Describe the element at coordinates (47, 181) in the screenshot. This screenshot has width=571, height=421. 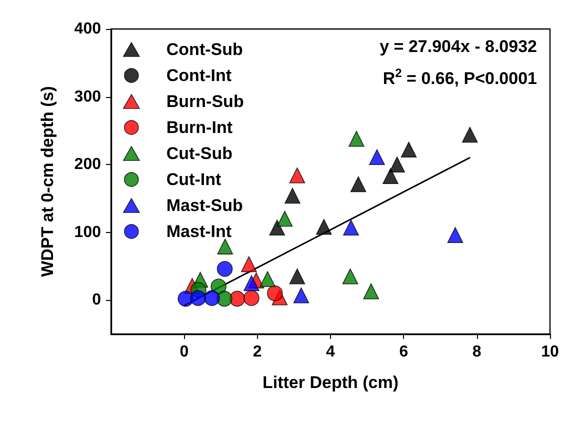
I see `y-axis-title: WDPT at 0-cm depth (s)` at that location.